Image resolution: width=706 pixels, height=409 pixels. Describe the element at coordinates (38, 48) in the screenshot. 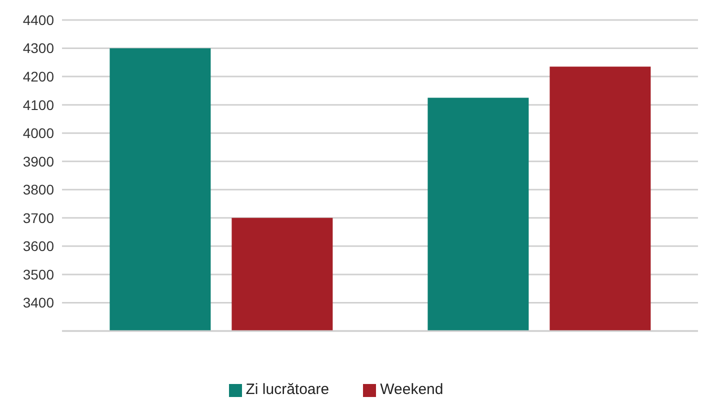

I see `y-tick-label: 4300` at that location.